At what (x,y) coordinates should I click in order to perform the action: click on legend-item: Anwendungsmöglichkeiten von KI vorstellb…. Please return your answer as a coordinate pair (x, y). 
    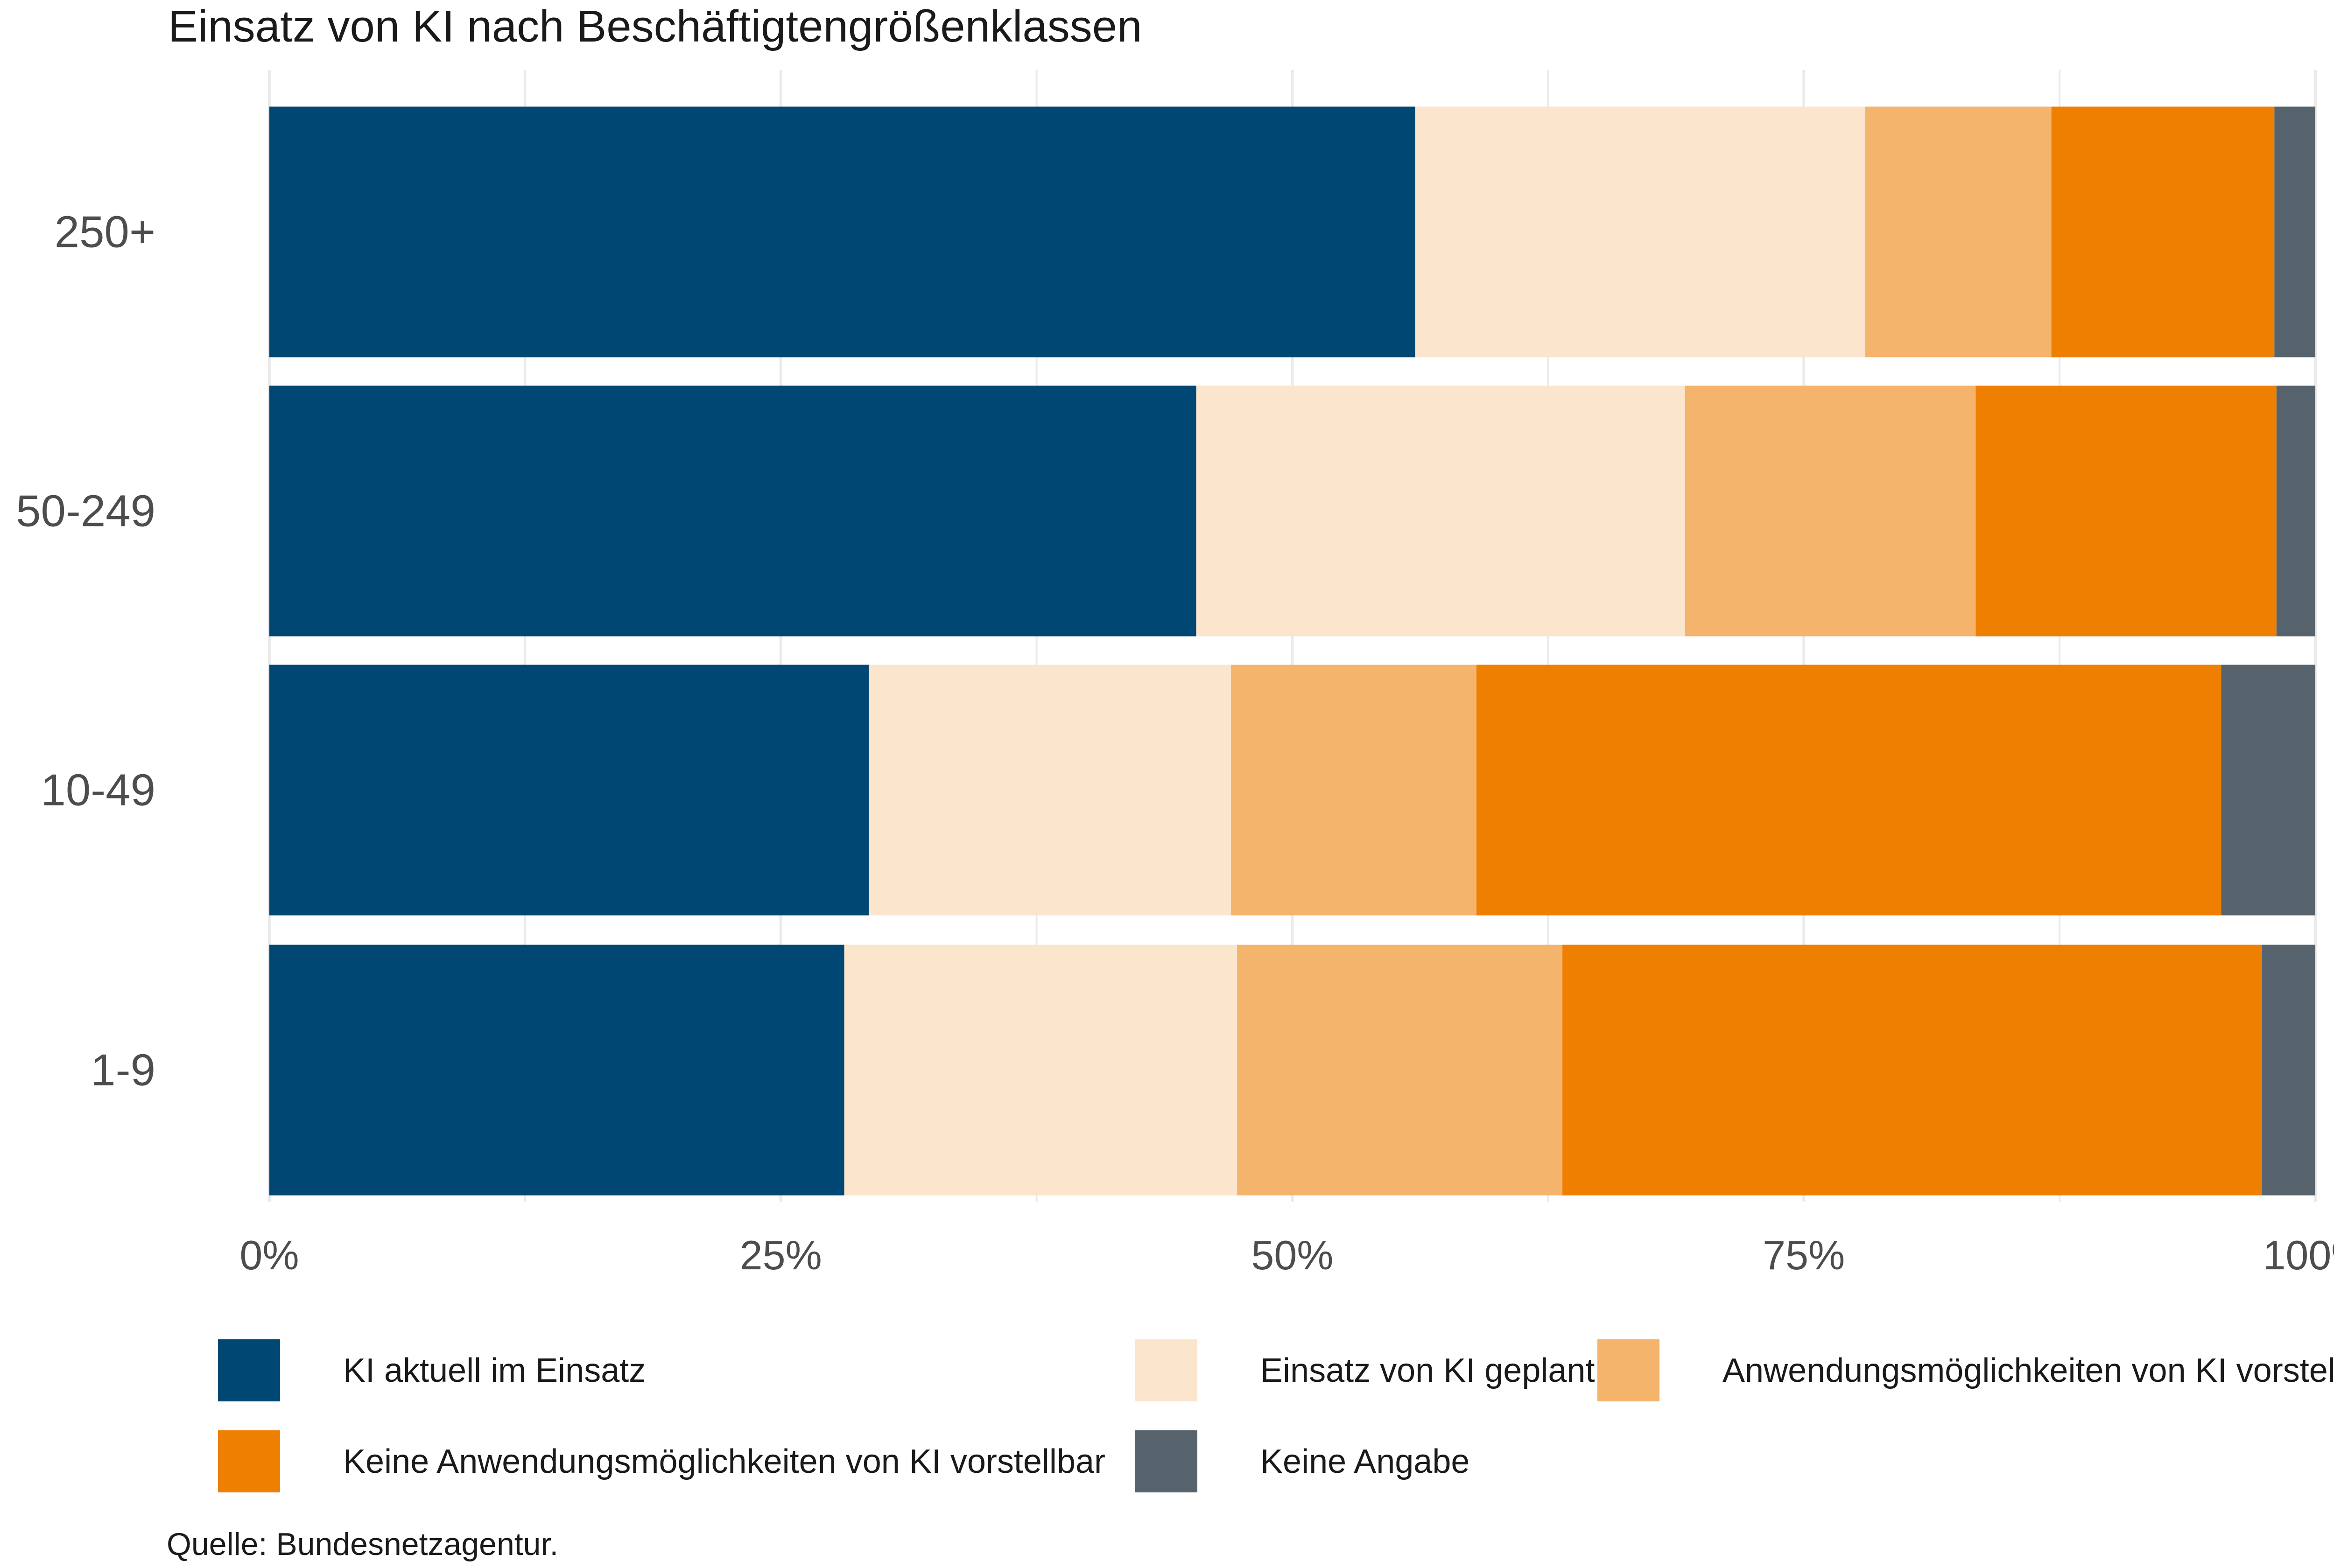
    Looking at the image, I should click on (1965, 1370).